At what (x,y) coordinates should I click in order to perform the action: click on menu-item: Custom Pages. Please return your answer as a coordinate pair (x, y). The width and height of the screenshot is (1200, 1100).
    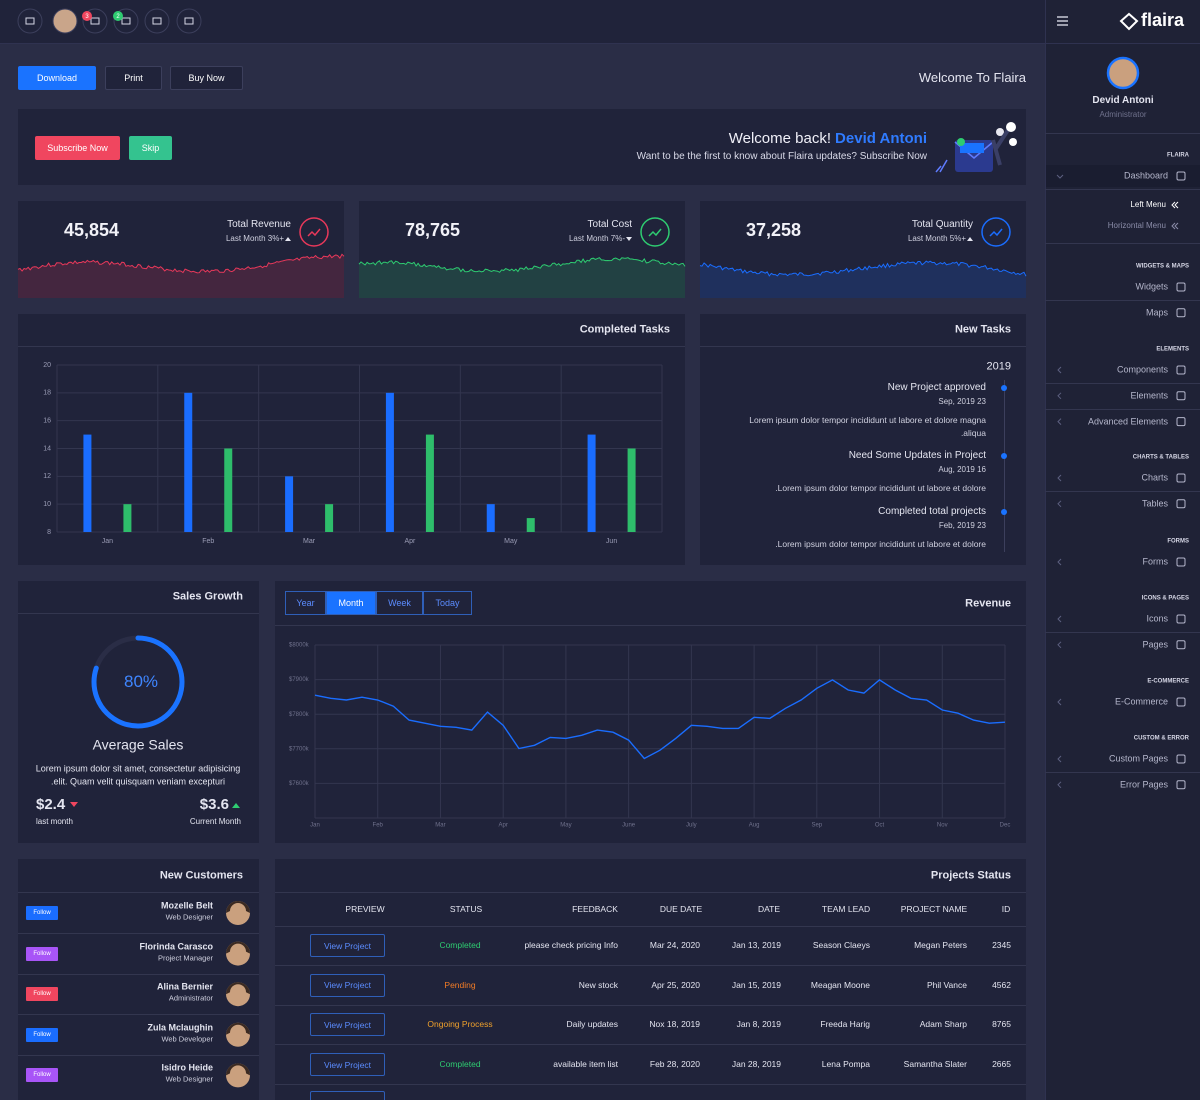
    Looking at the image, I should click on (1138, 758).